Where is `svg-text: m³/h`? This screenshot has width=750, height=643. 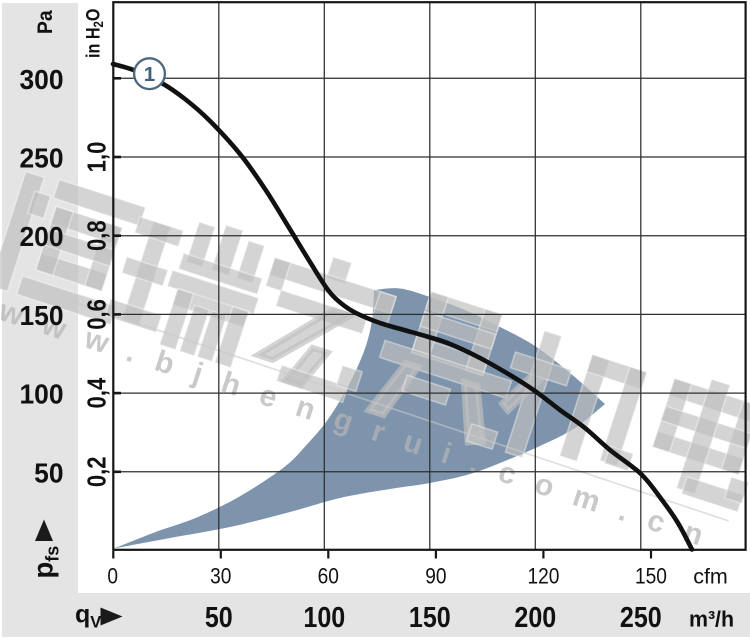
svg-text: m³/h is located at coordinates (711, 619).